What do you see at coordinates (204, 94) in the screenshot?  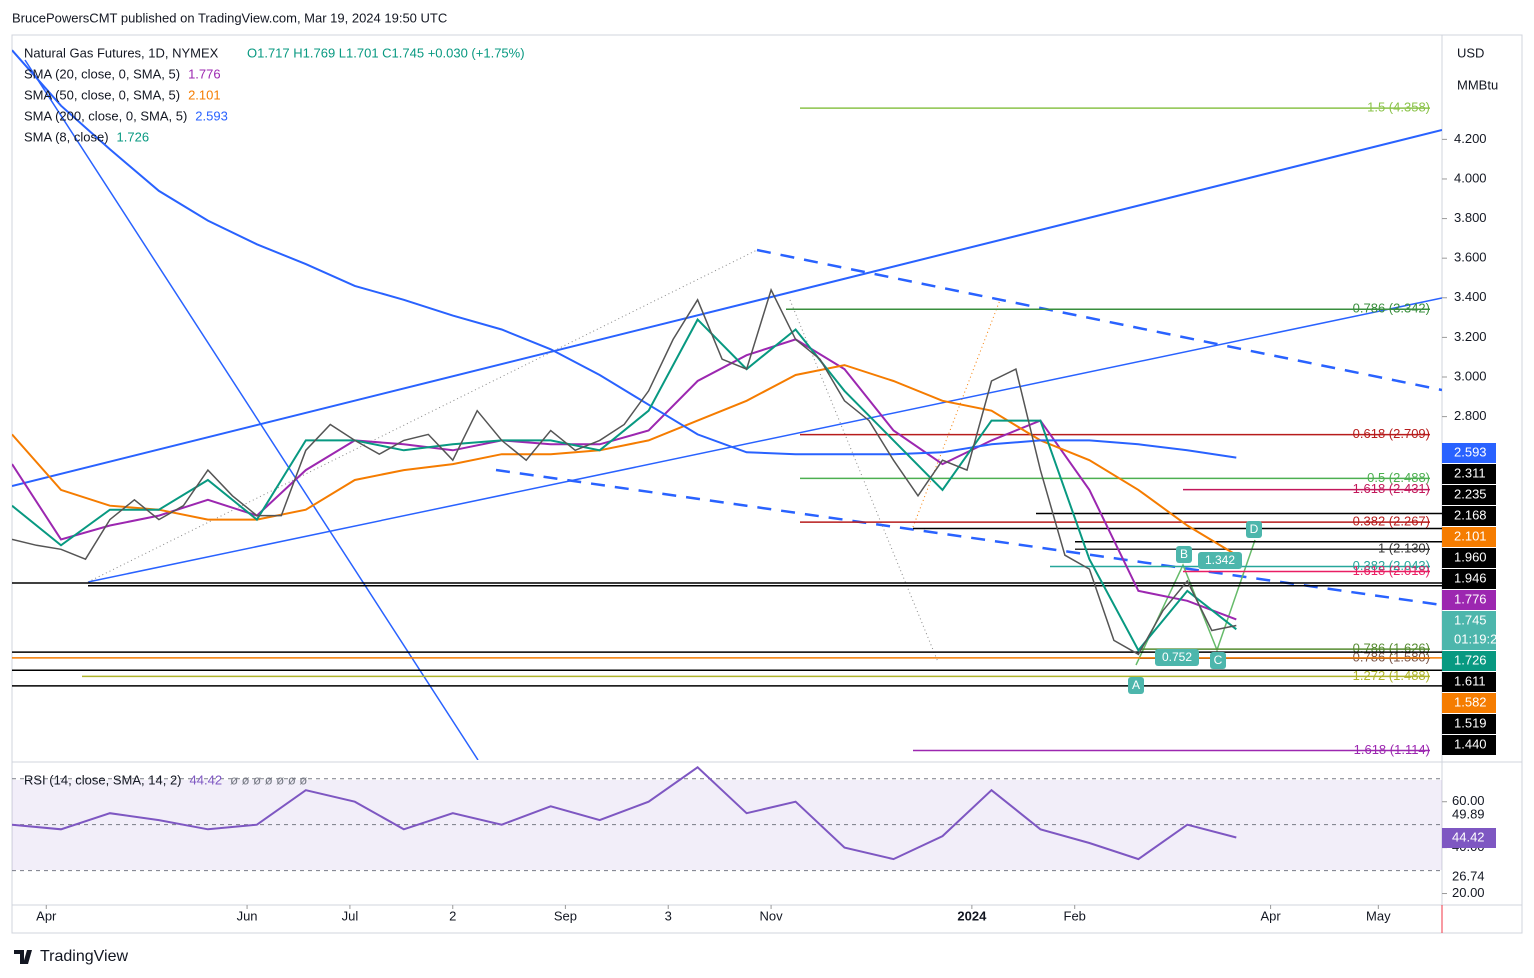 I see `legend-value: 2.101` at bounding box center [204, 94].